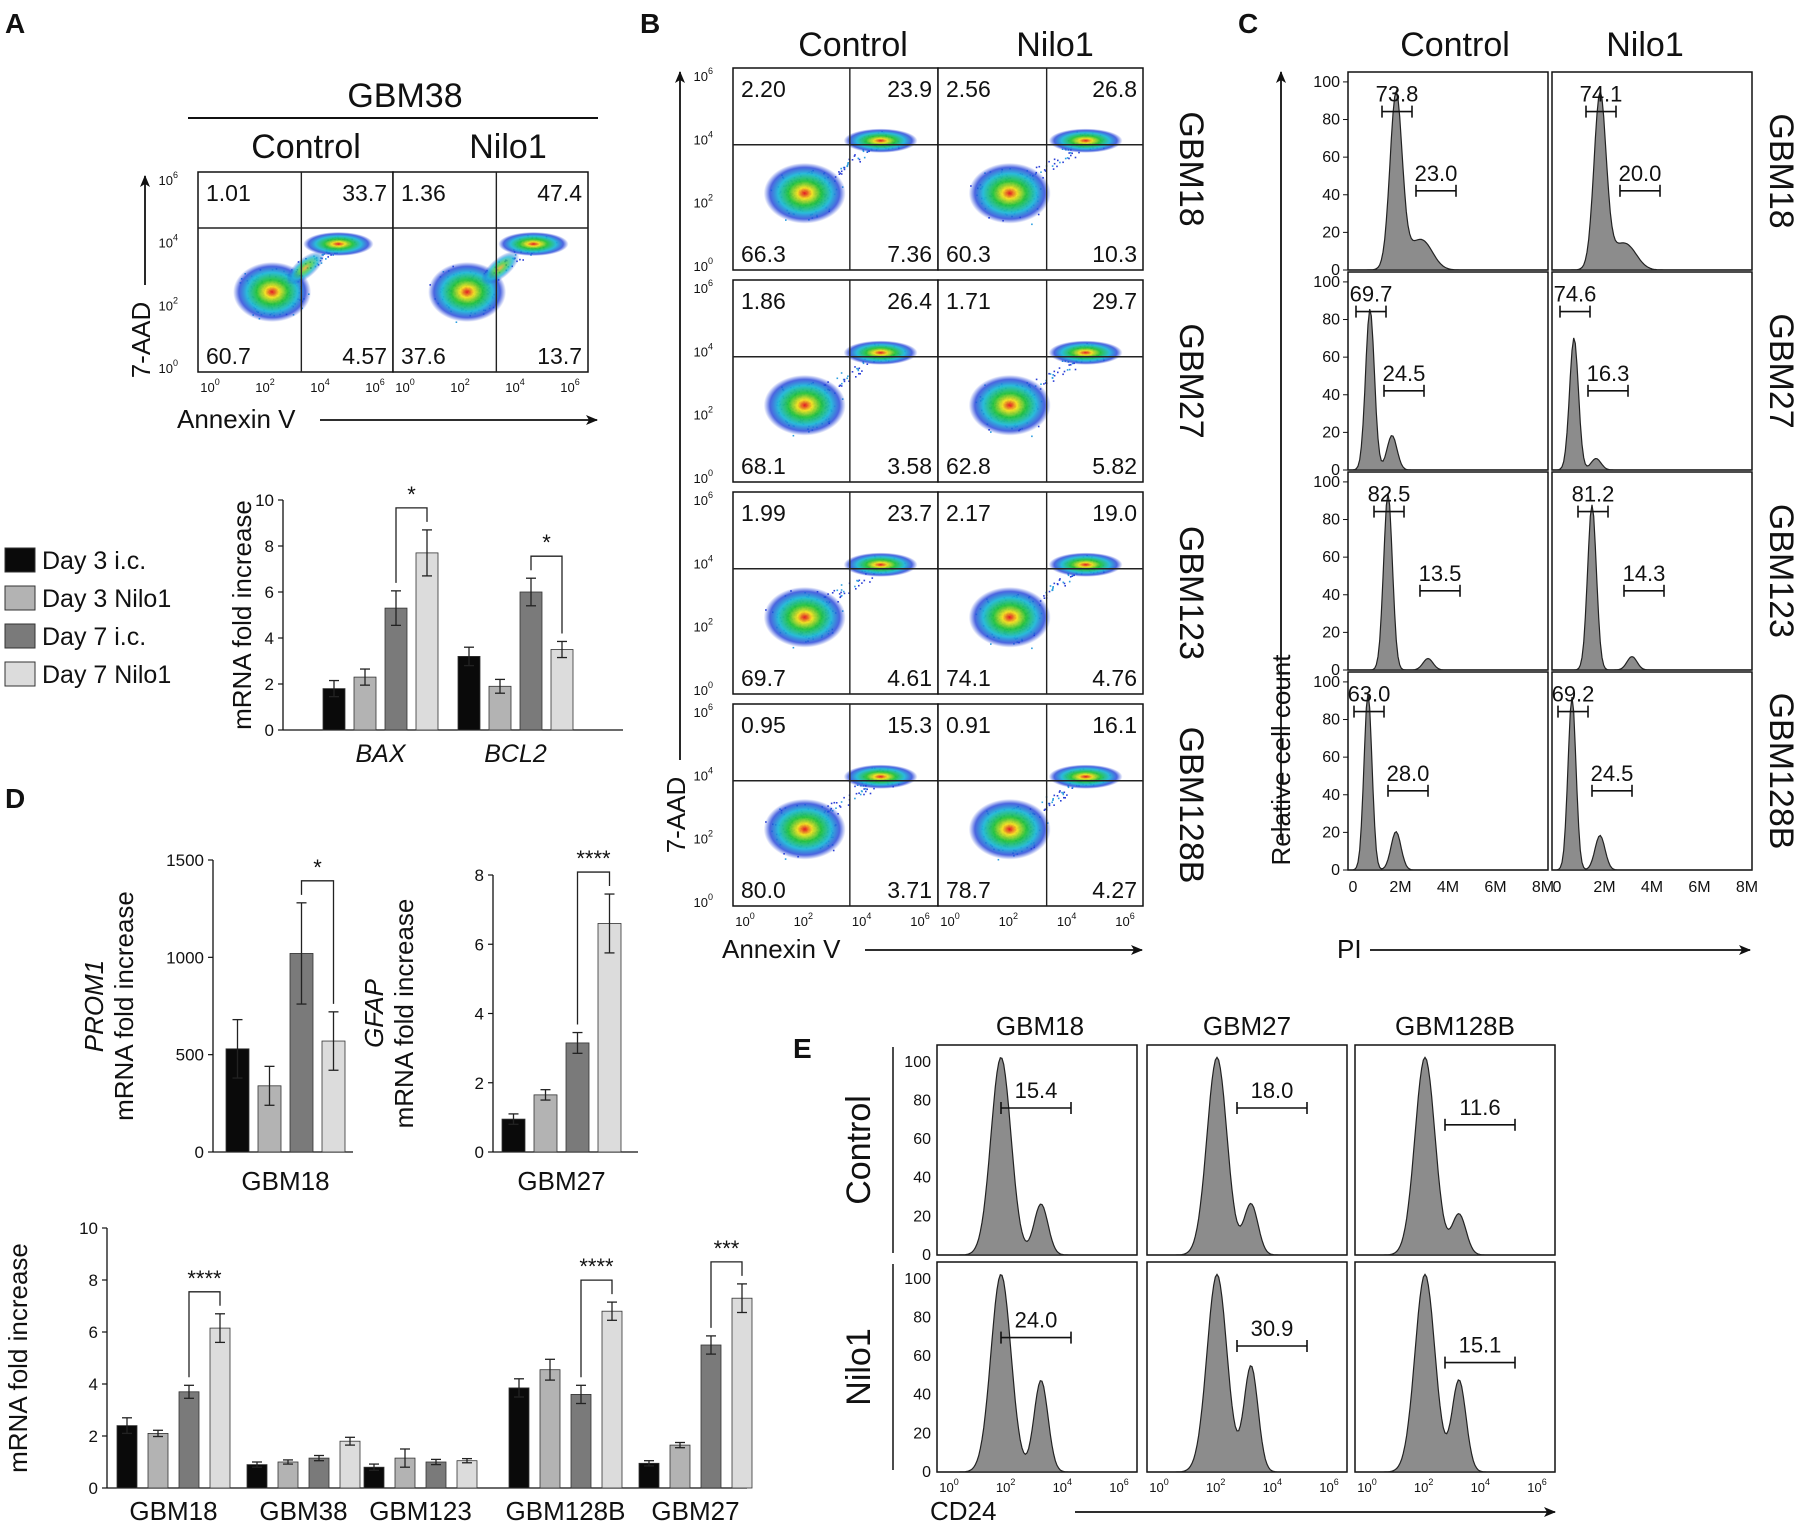 This screenshot has height=1525, width=1797. I want to click on b-col-control: Control, so click(853, 45).